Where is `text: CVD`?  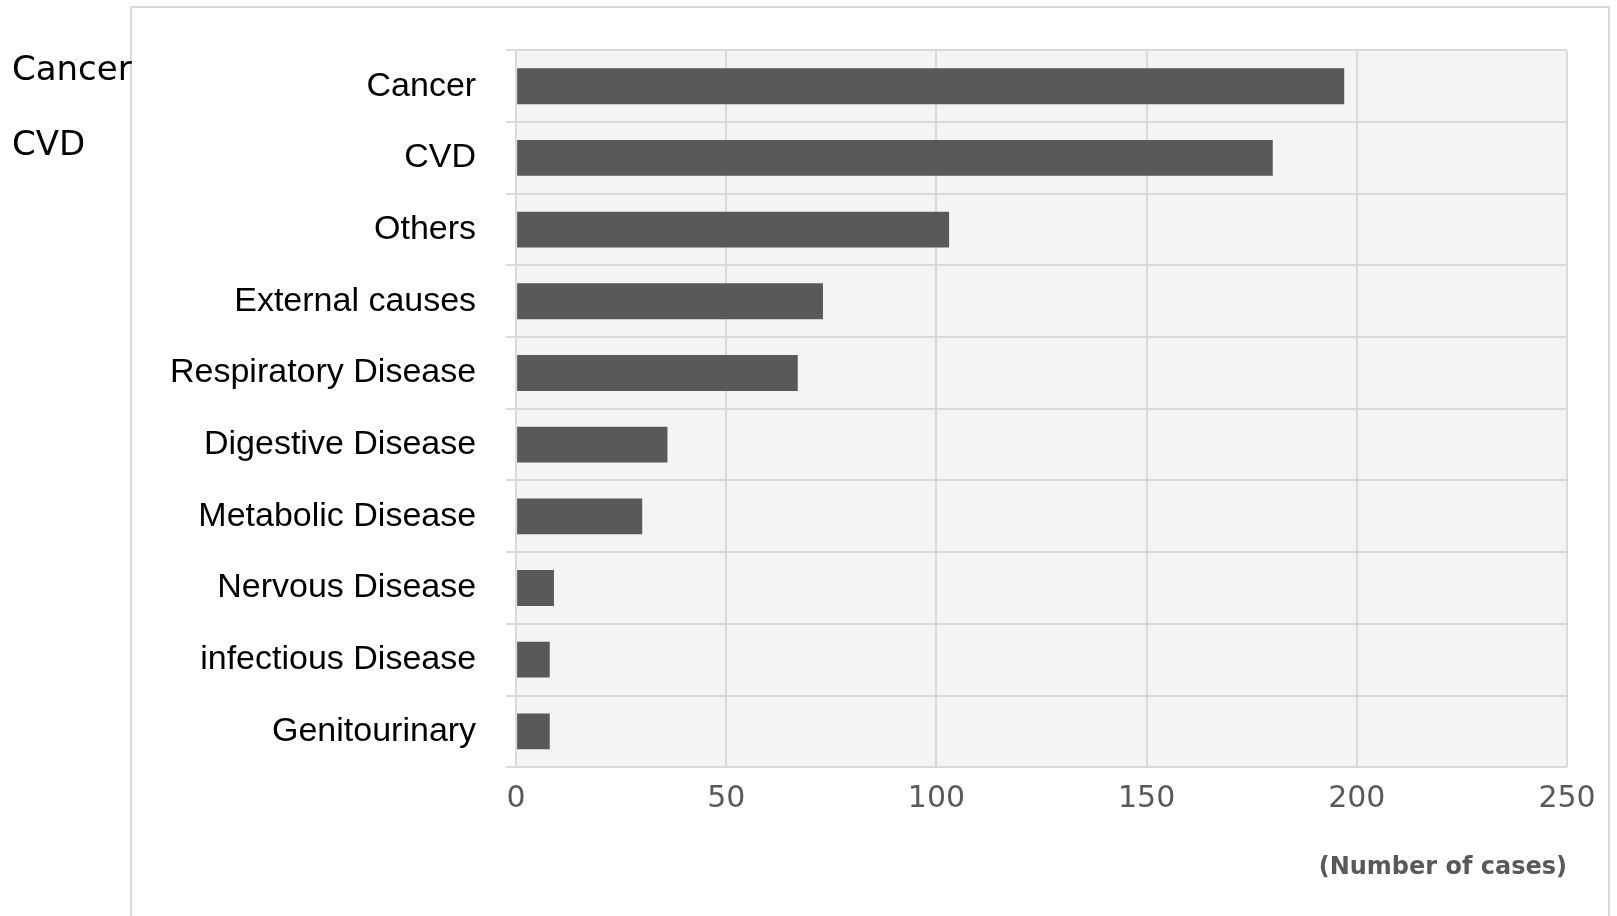
text: CVD is located at coordinates (49, 143).